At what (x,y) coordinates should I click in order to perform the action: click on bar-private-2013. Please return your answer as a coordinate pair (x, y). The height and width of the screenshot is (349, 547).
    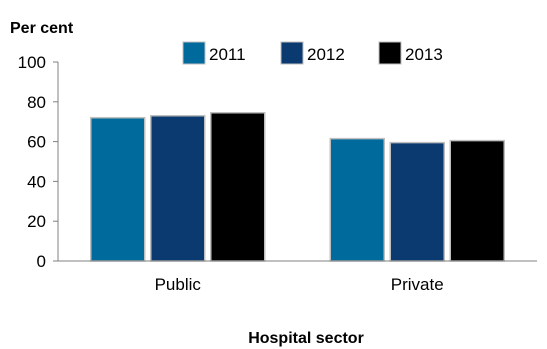
    Looking at the image, I should click on (477, 200).